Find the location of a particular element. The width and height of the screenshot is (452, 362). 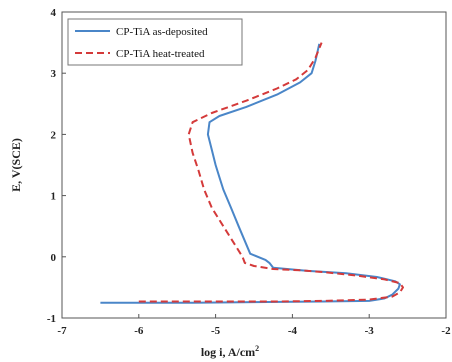

legend-box is located at coordinates (155, 42).